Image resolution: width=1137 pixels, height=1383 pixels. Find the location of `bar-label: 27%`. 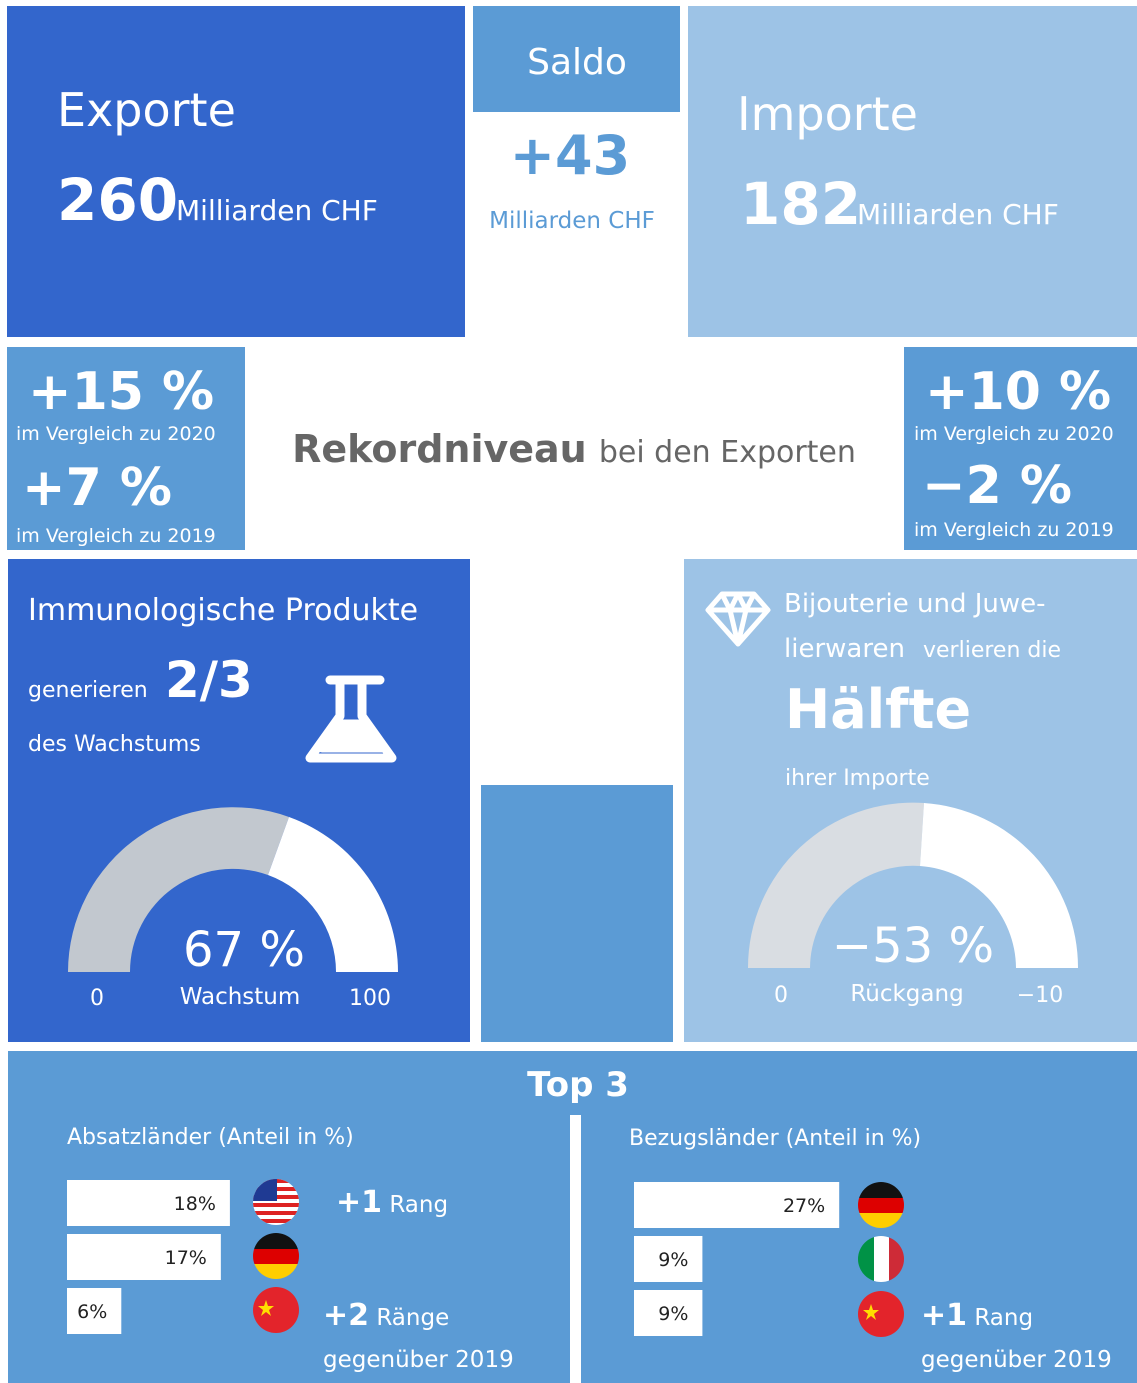

bar-label: 27% is located at coordinates (804, 1206).